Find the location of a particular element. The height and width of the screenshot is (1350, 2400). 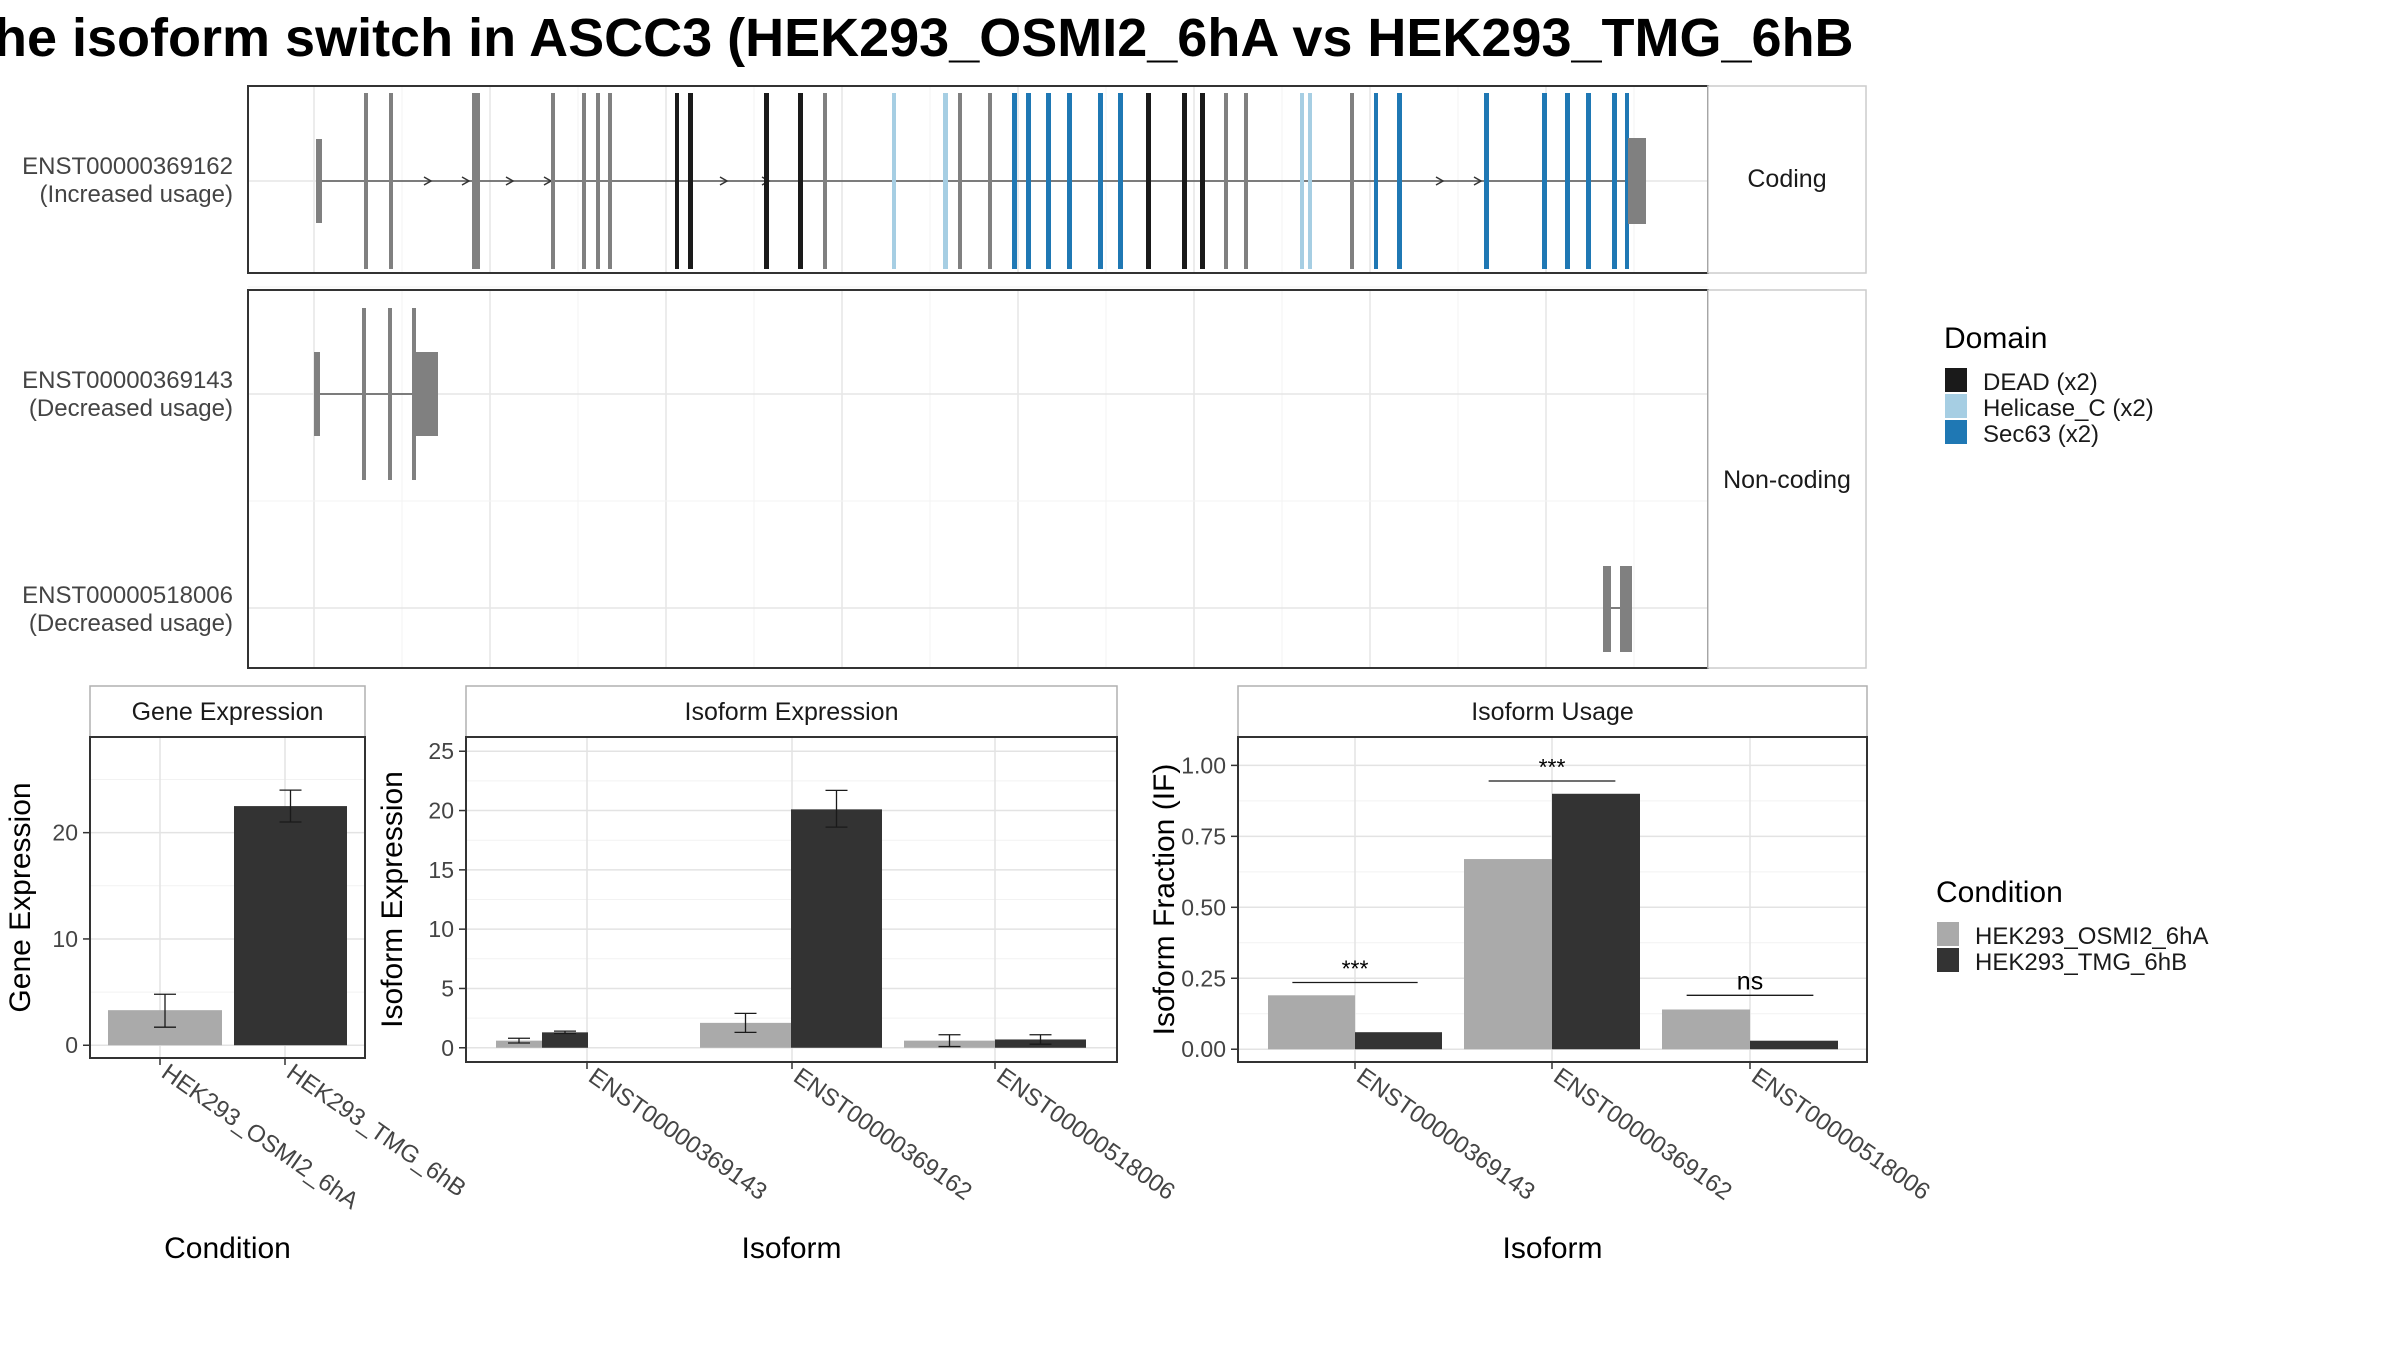

legend-label-helicase: Helicase_C (x2) is located at coordinates (2068, 408).